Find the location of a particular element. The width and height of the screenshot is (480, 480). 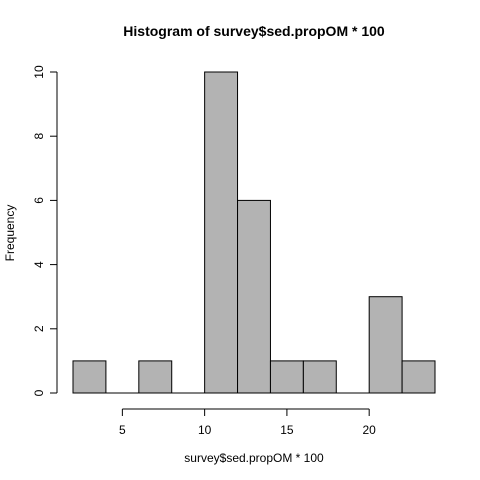

y-axis-label: Frequency is located at coordinates (10, 233).